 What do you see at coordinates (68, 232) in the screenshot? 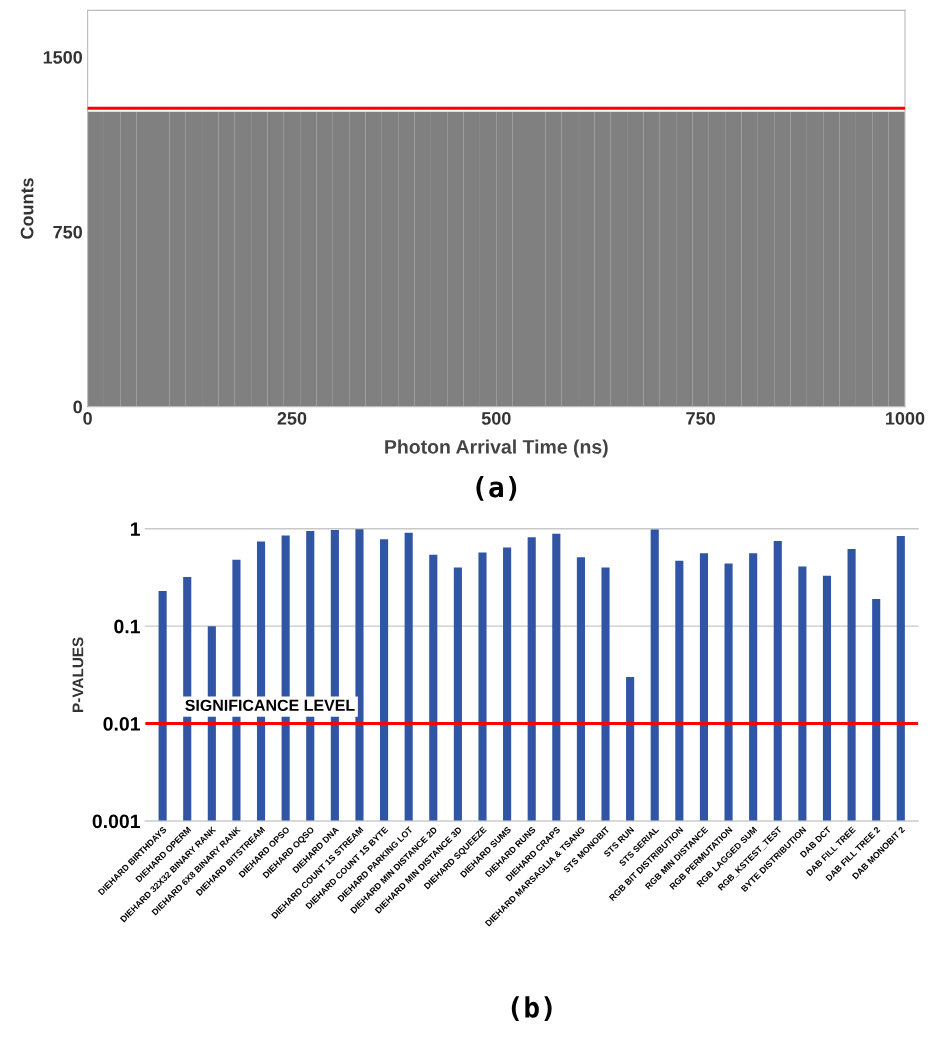
I see `y-tick-label: 750` at bounding box center [68, 232].